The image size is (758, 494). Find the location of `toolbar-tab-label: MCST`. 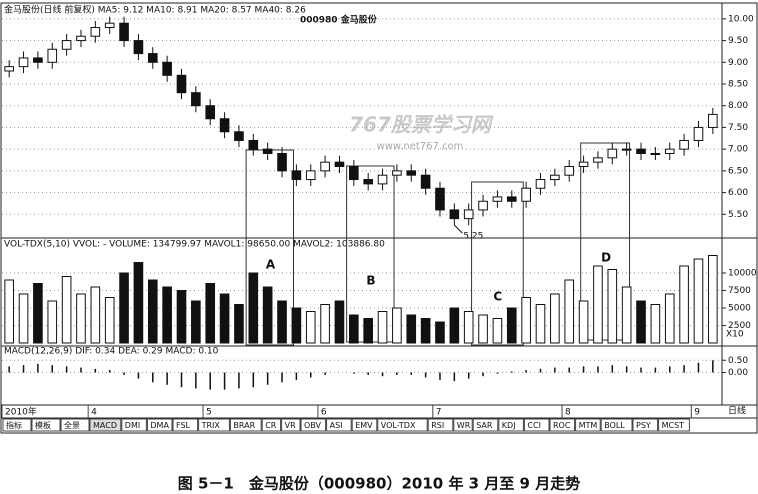

toolbar-tab-label: MCST is located at coordinates (673, 425).